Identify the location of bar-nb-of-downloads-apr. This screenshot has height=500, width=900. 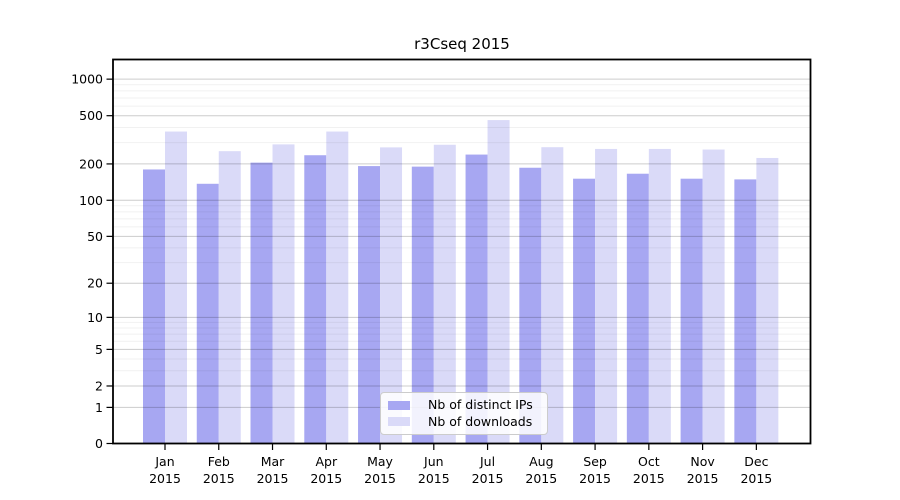
(337, 287).